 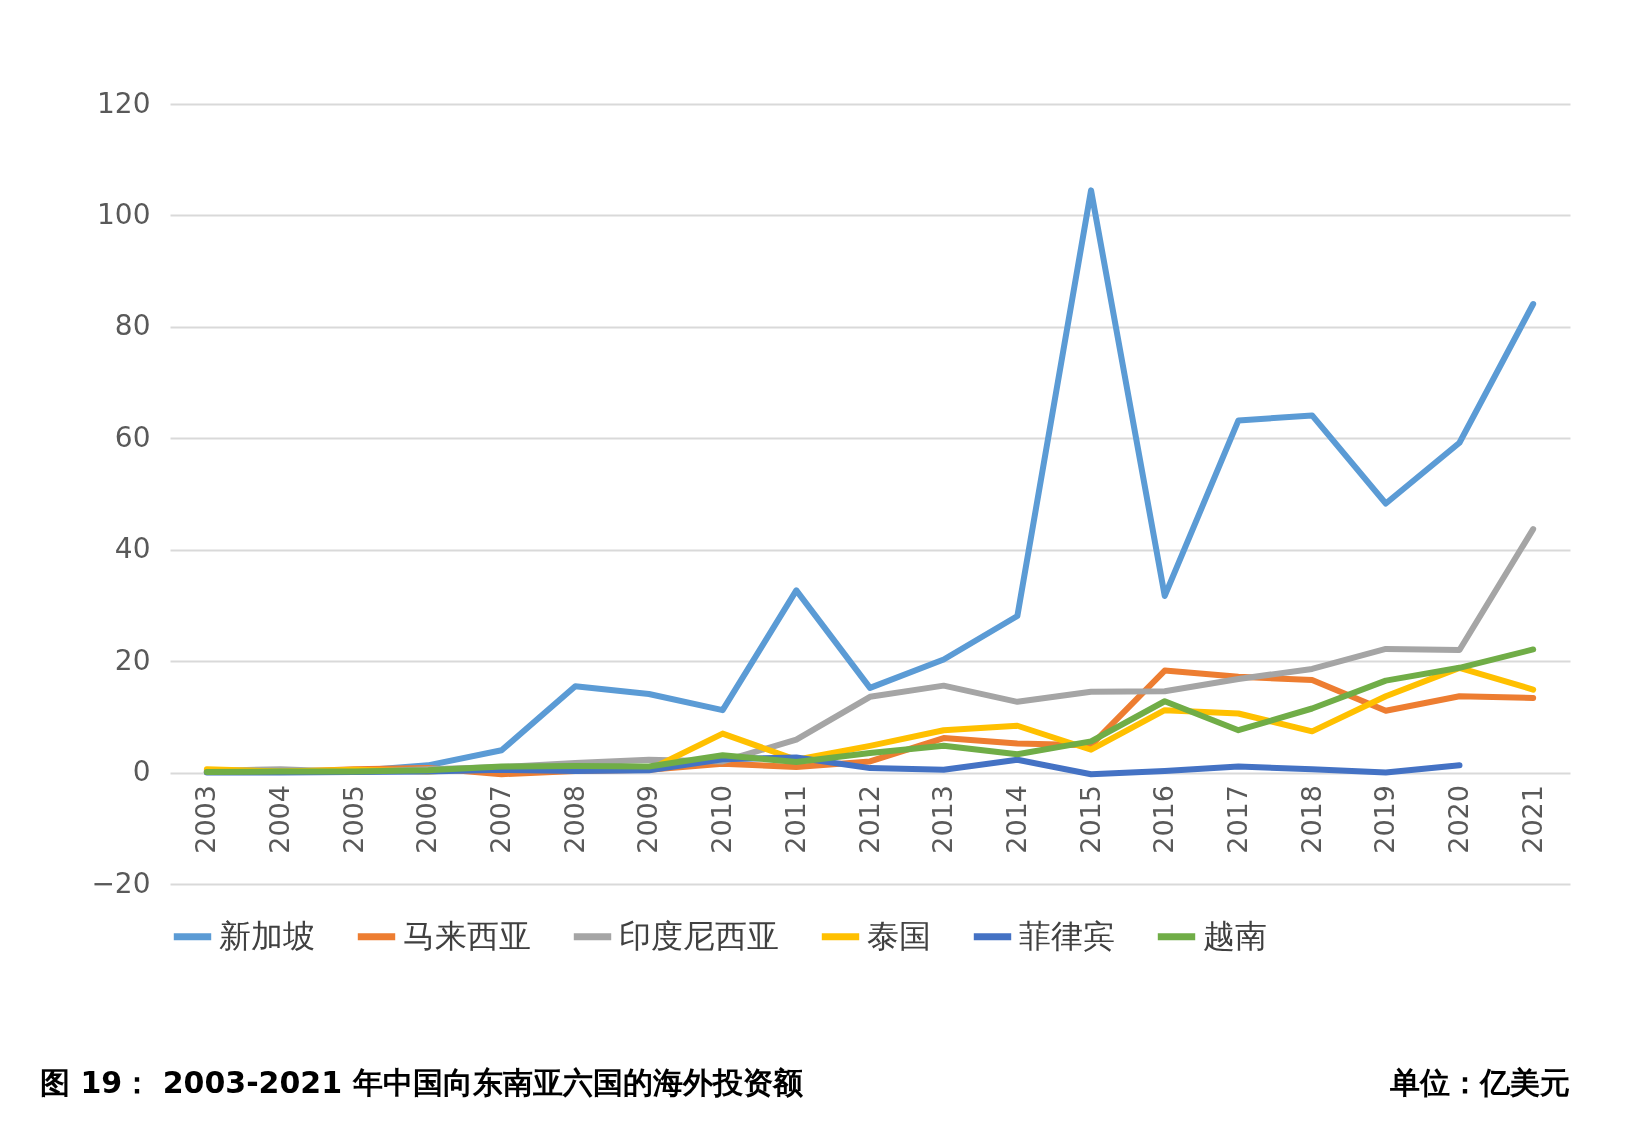 I want to click on x-tick-label: 2018, so click(x=1311, y=819).